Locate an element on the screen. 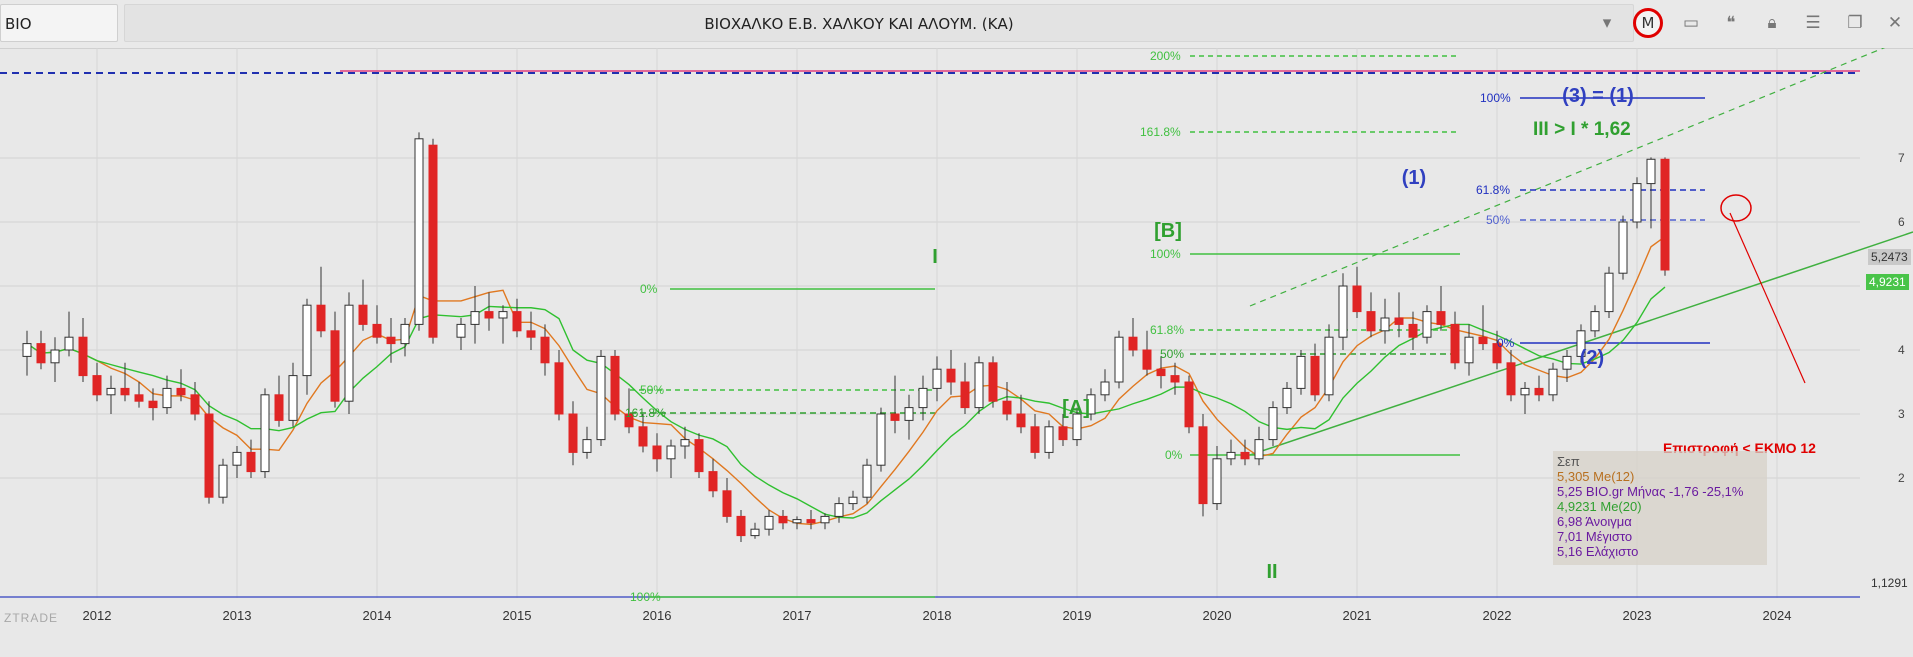  legend-row: 7,01 Μέγιστο is located at coordinates (1595, 536).